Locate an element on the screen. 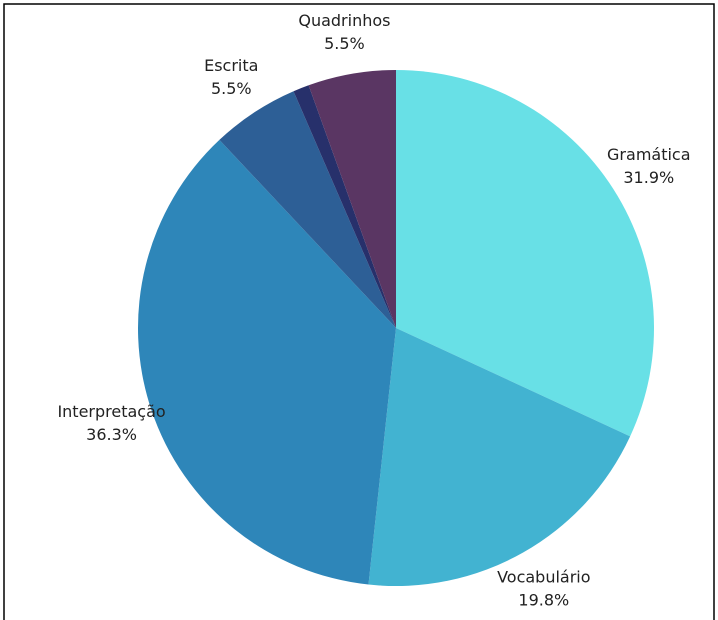 The image size is (718, 620). slice-value-label: 31.9% is located at coordinates (648, 177).